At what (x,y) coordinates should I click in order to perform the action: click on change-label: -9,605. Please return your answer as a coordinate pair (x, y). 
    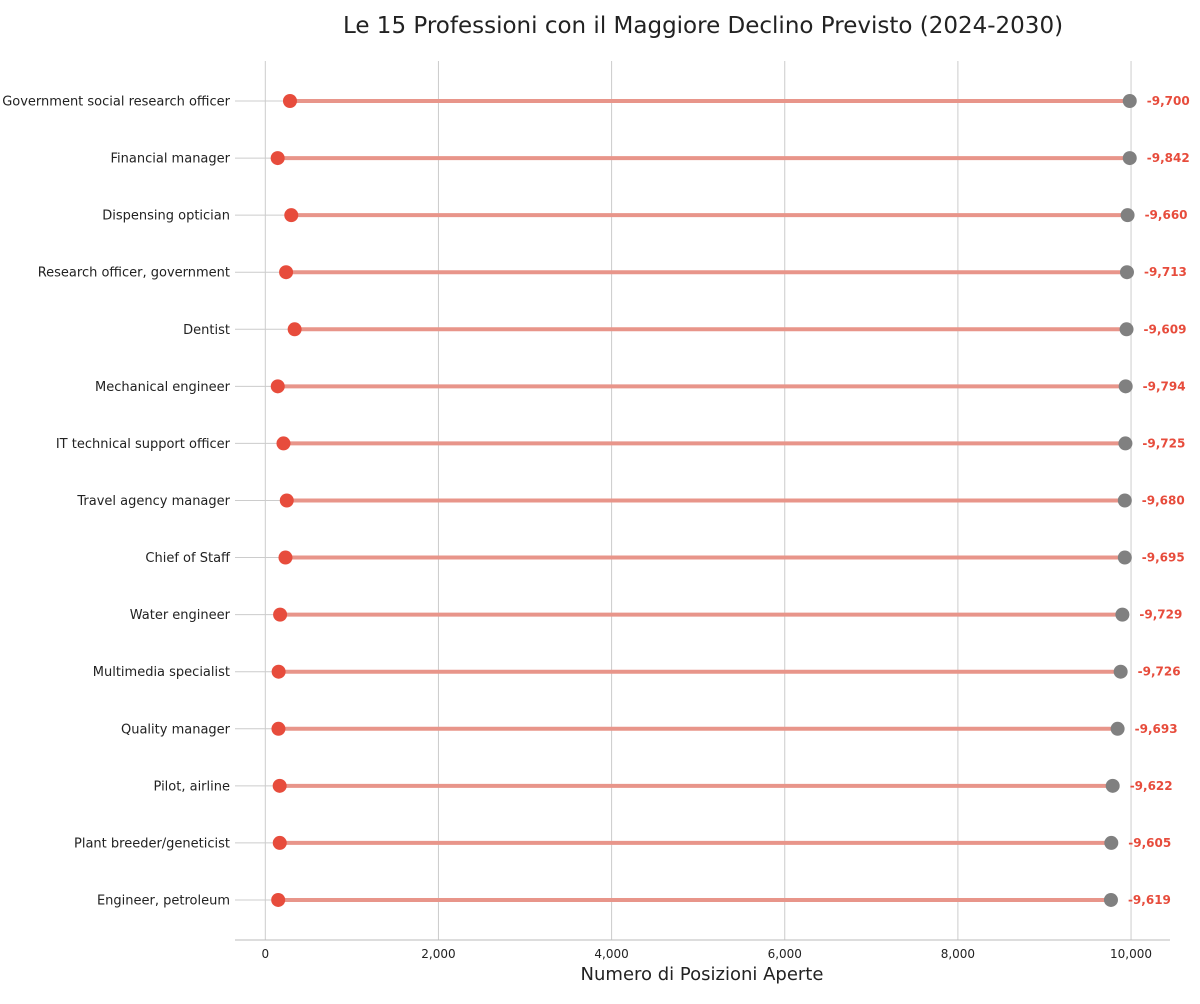
    Looking at the image, I should click on (1149, 843).